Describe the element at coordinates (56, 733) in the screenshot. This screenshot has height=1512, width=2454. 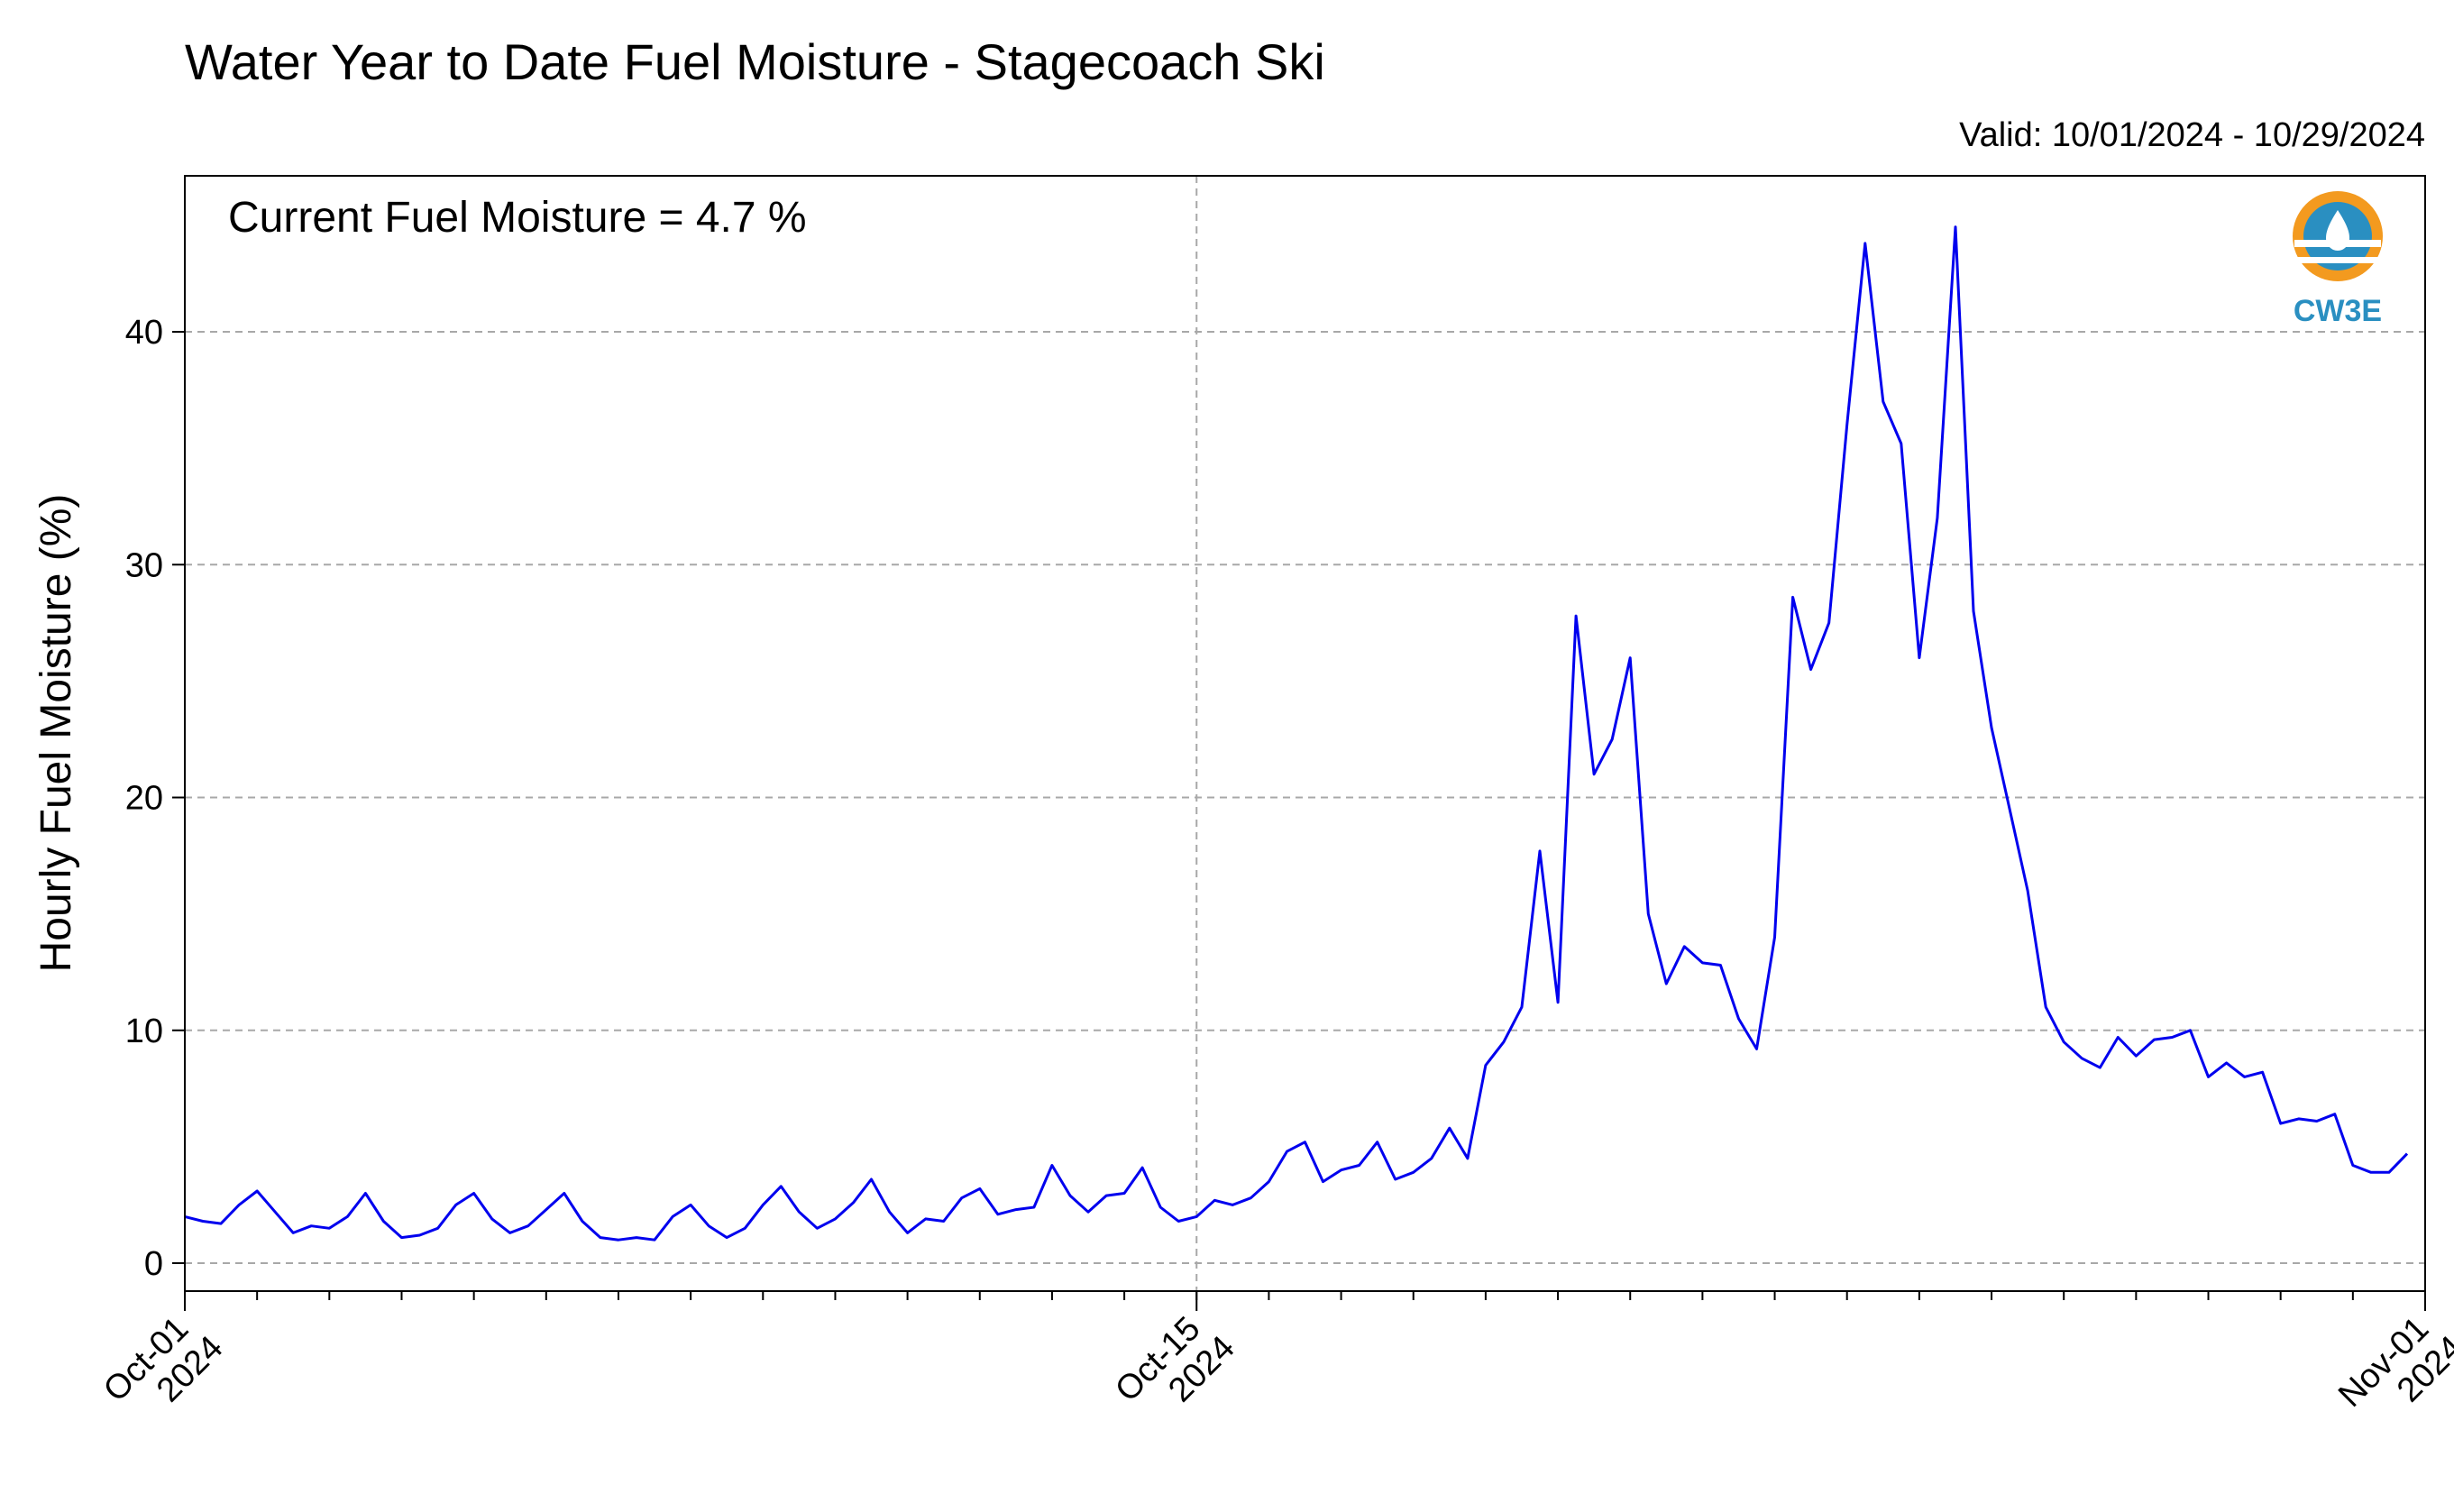
I see `y-axis-label: Hourly Fuel Moisture (%)` at that location.